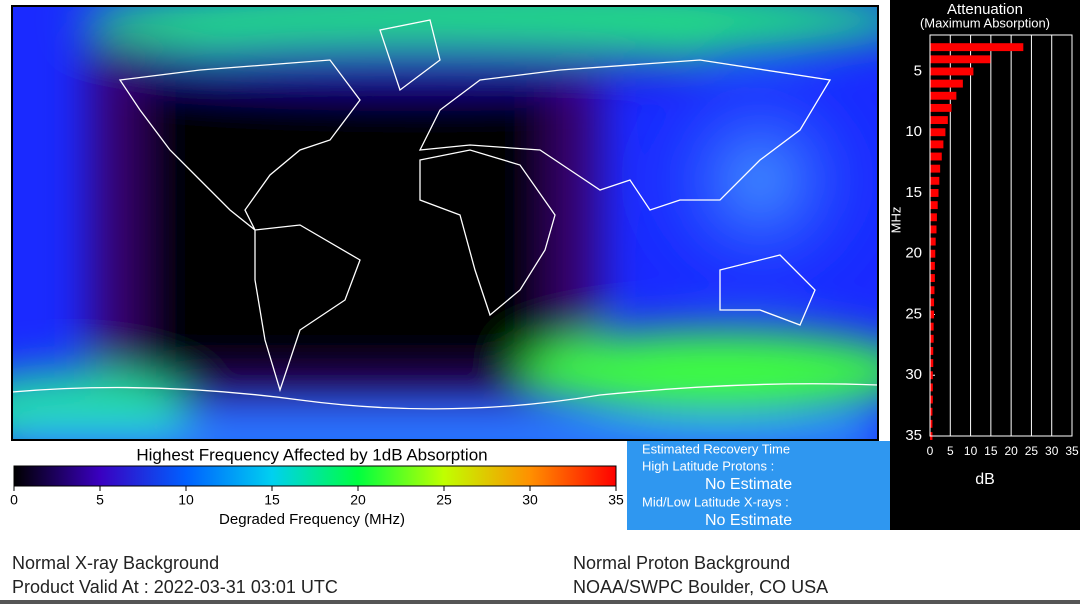 The image size is (1080, 604). Describe the element at coordinates (918, 70) in the screenshot. I see `y-tick-label: 5` at that location.